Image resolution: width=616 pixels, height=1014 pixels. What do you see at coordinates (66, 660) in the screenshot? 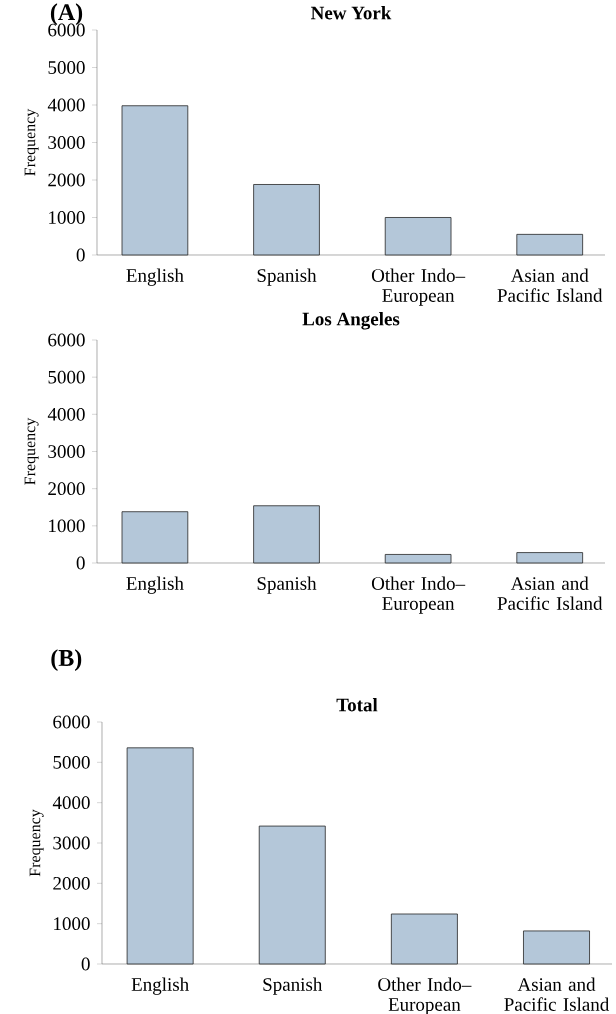
I see `text: (B)` at bounding box center [66, 660].